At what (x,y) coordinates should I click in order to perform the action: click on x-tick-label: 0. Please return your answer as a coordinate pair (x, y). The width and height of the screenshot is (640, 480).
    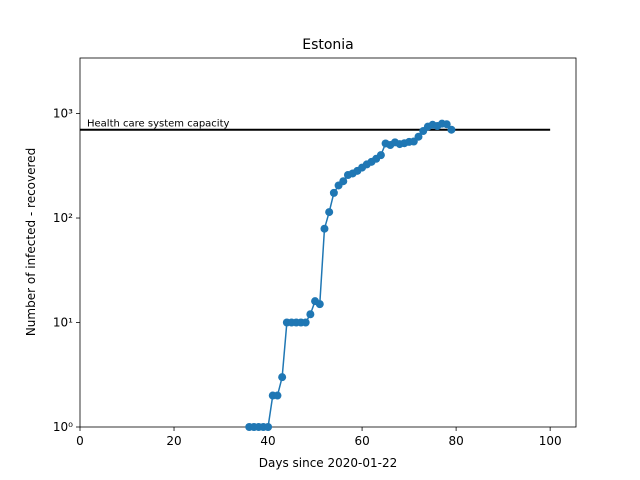
    Looking at the image, I should click on (80, 441).